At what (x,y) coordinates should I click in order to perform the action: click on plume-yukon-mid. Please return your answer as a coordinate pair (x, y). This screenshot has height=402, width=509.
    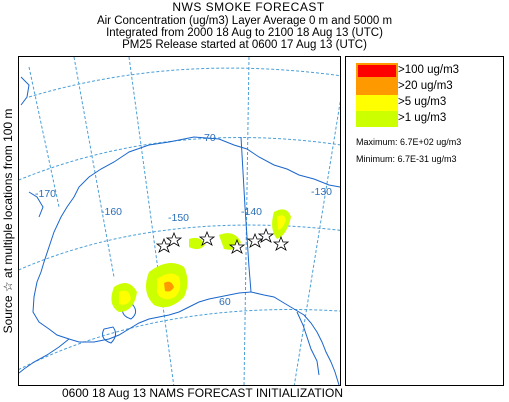
    Looking at the image, I should click on (281, 222).